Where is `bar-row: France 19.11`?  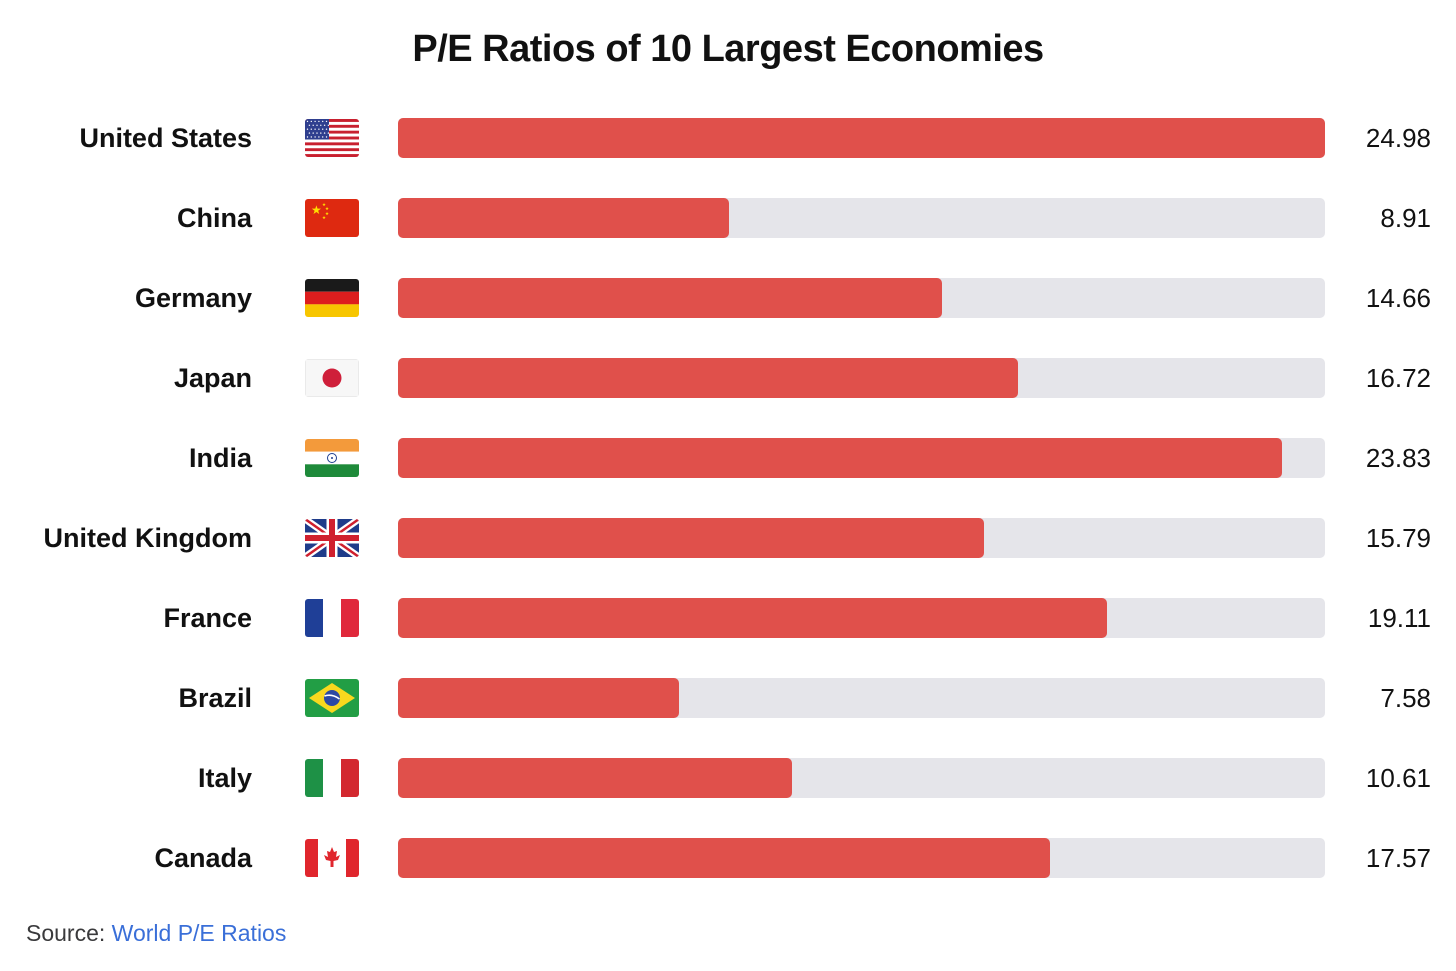 bar-row: France 19.11 is located at coordinates (728, 618).